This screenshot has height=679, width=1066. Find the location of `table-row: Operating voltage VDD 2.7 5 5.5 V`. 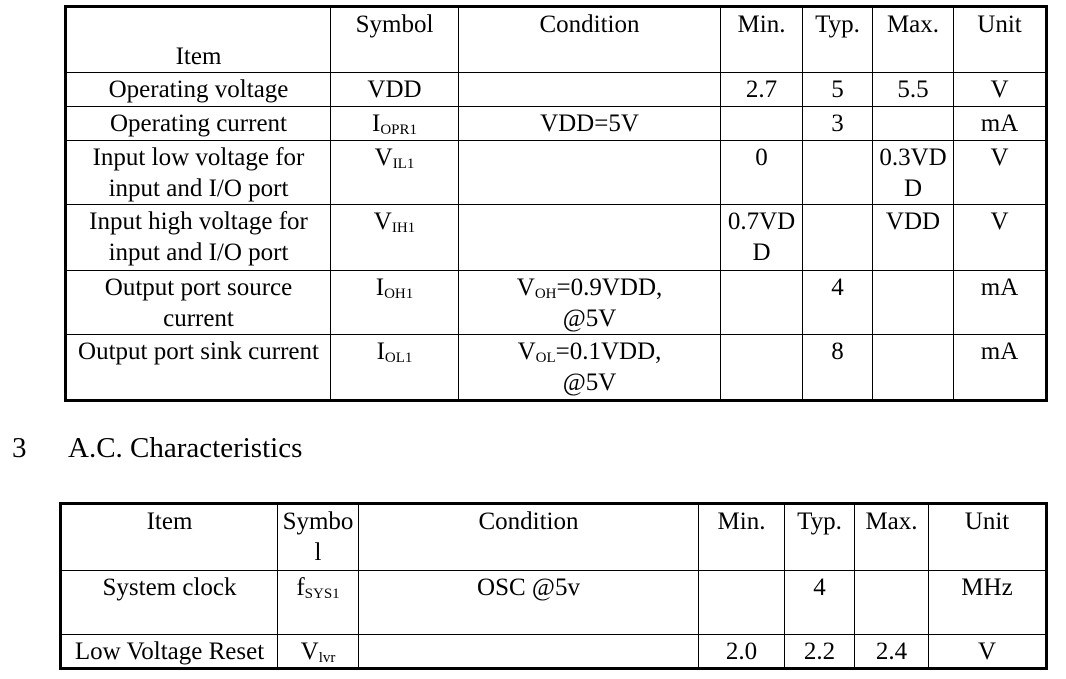

table-row: Operating voltage VDD 2.7 5 5.5 V is located at coordinates (556, 89).